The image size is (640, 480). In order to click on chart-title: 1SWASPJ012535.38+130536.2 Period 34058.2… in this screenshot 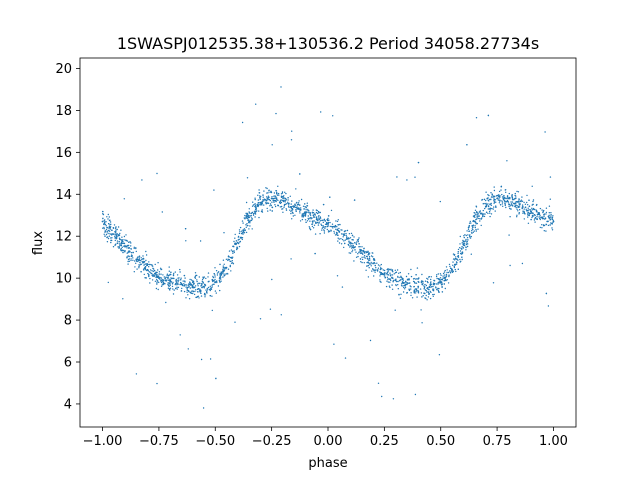, I will do `click(328, 43)`.